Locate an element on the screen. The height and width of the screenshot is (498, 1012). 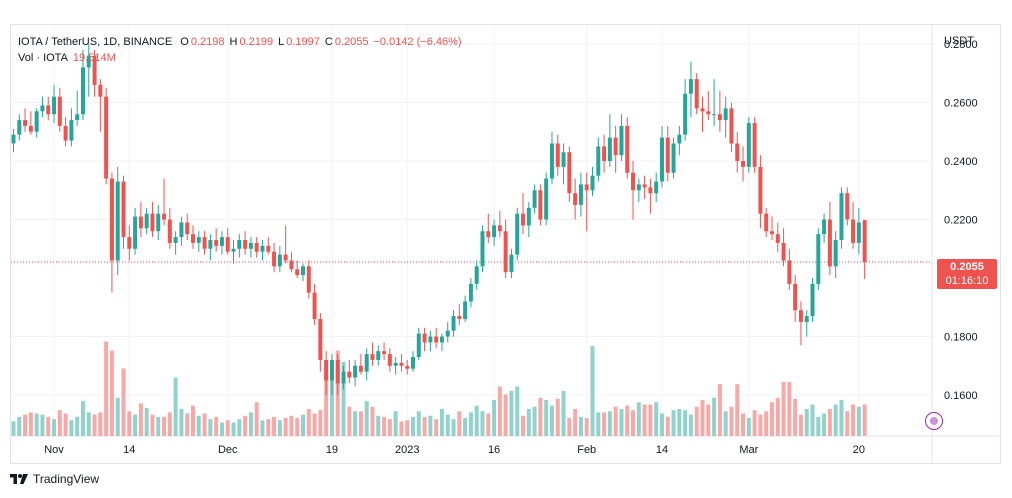
time-tick-label: 19 is located at coordinates (332, 450).